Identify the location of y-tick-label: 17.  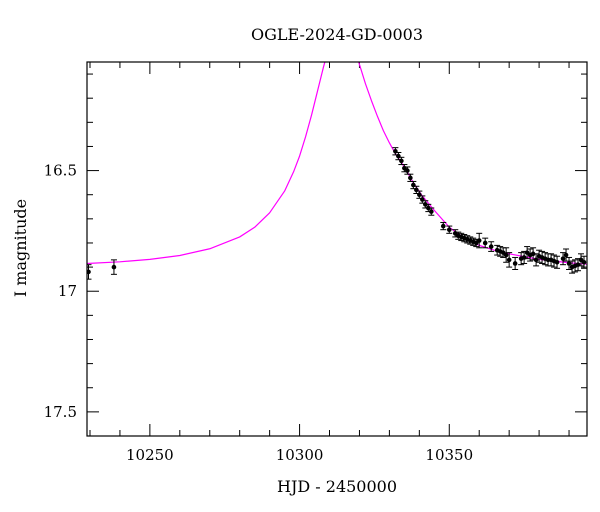
(67, 291).